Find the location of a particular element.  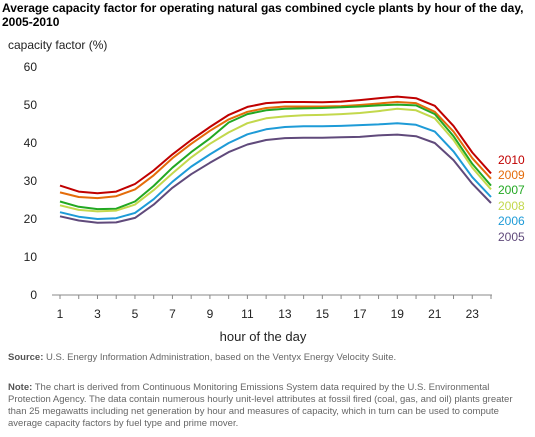

x-tick-label: 19 is located at coordinates (398, 314).